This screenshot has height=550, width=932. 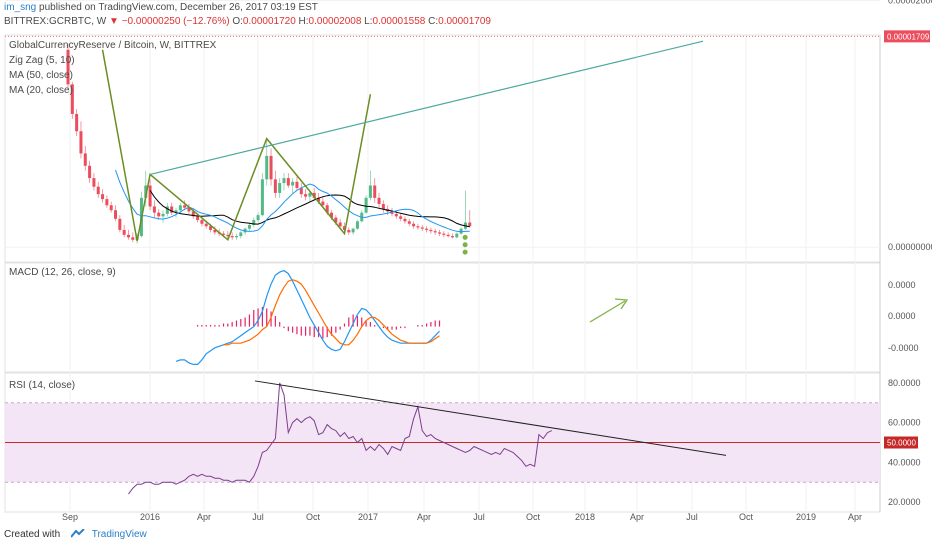 What do you see at coordinates (903, 348) in the screenshot?
I see `macd-tick-label: -0.0000` at bounding box center [903, 348].